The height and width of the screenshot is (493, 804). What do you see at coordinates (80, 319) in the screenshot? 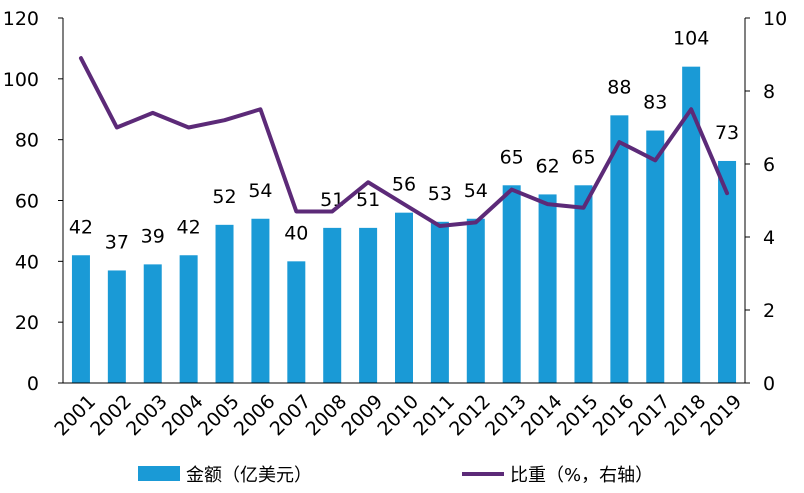
I see `bar-2001` at bounding box center [80, 319].